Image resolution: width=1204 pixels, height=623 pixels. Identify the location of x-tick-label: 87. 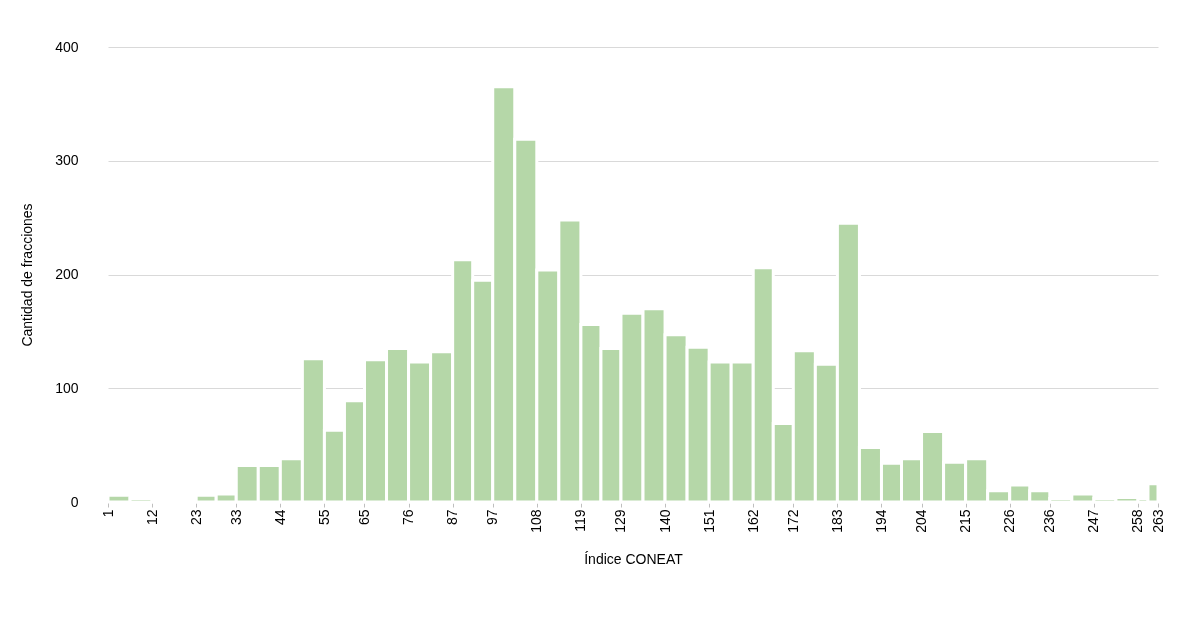
(452, 517).